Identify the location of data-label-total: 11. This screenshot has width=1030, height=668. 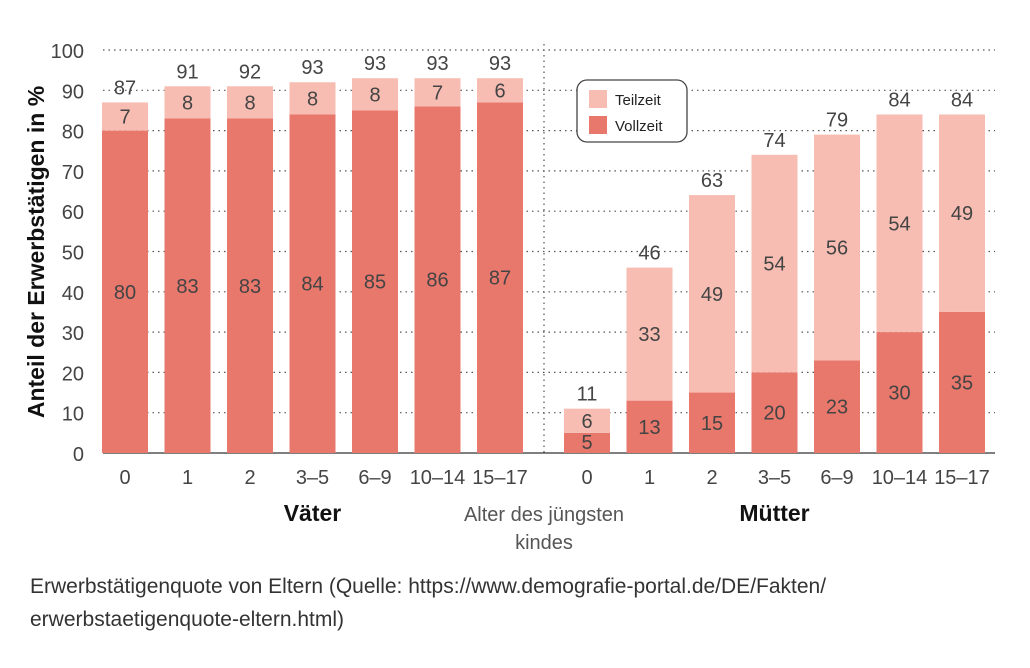
(587, 395).